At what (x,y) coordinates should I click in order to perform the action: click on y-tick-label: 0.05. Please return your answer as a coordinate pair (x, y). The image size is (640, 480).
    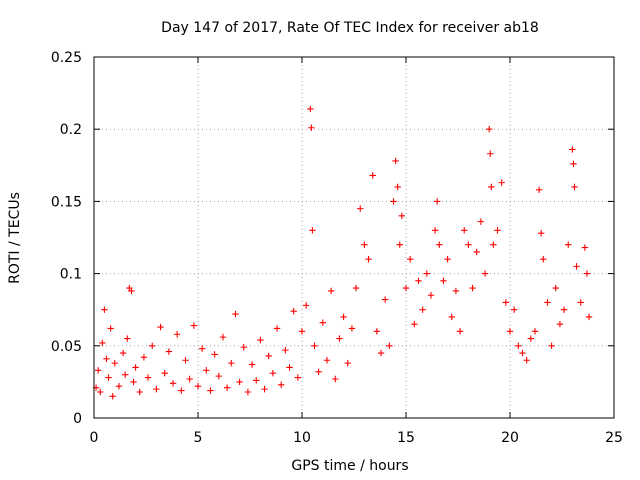
    Looking at the image, I should click on (66, 347).